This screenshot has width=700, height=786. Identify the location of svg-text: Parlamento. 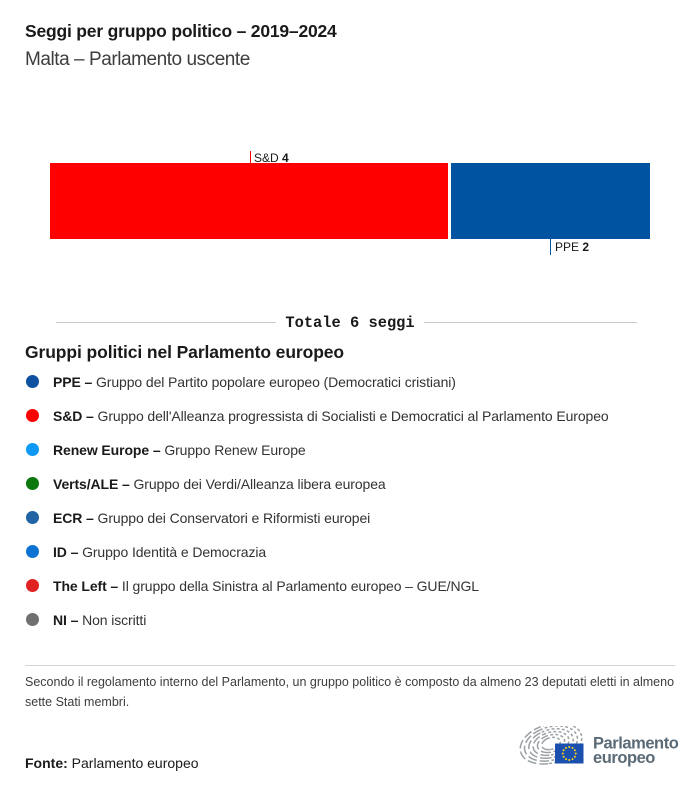
(636, 744).